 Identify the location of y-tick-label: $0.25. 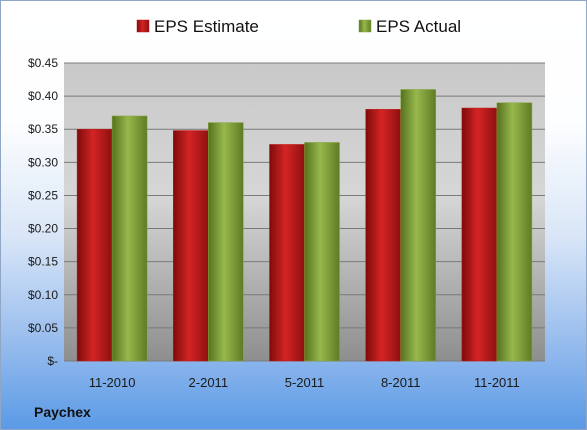
(43, 195).